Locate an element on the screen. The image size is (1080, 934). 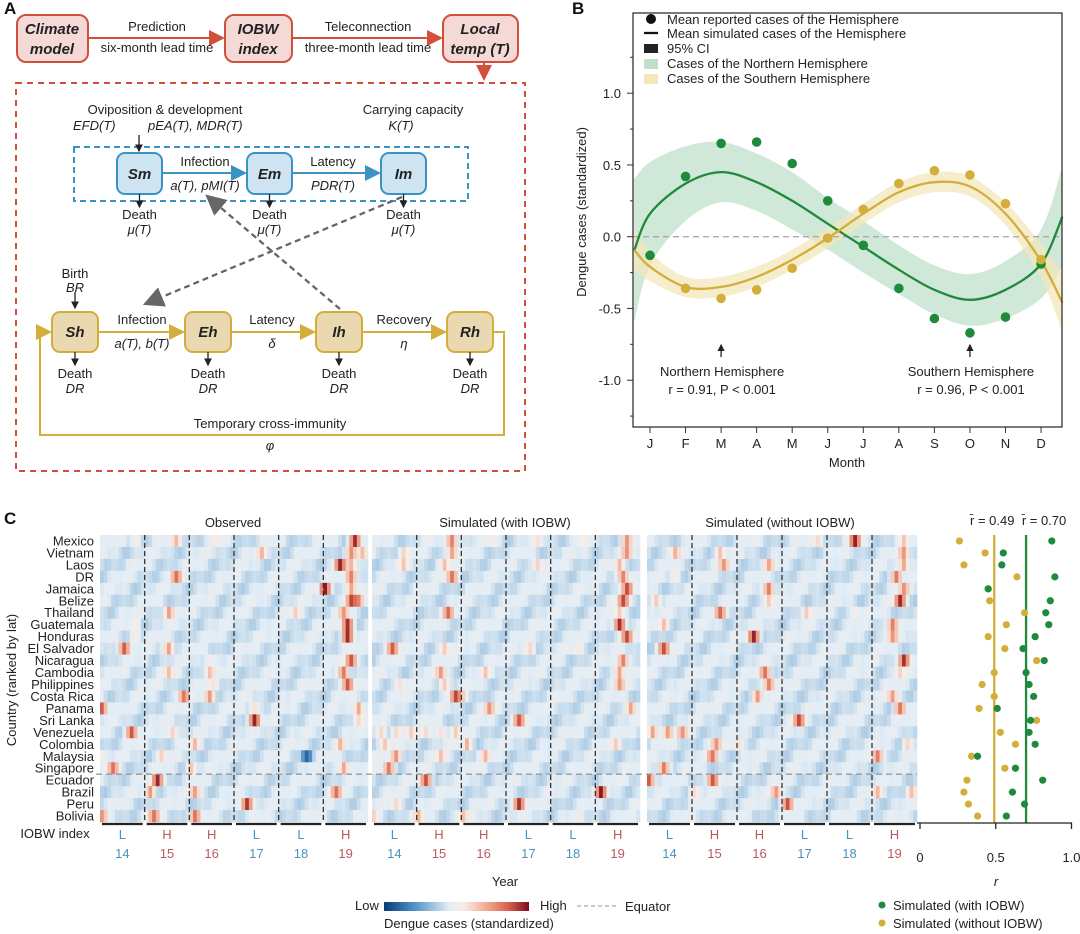
year-label: 17 is located at coordinates (256, 853).